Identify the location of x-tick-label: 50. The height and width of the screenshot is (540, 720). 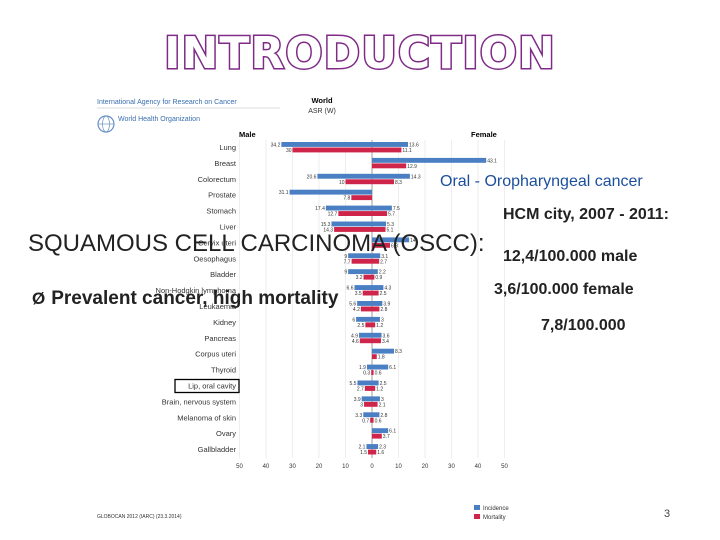
(239, 467).